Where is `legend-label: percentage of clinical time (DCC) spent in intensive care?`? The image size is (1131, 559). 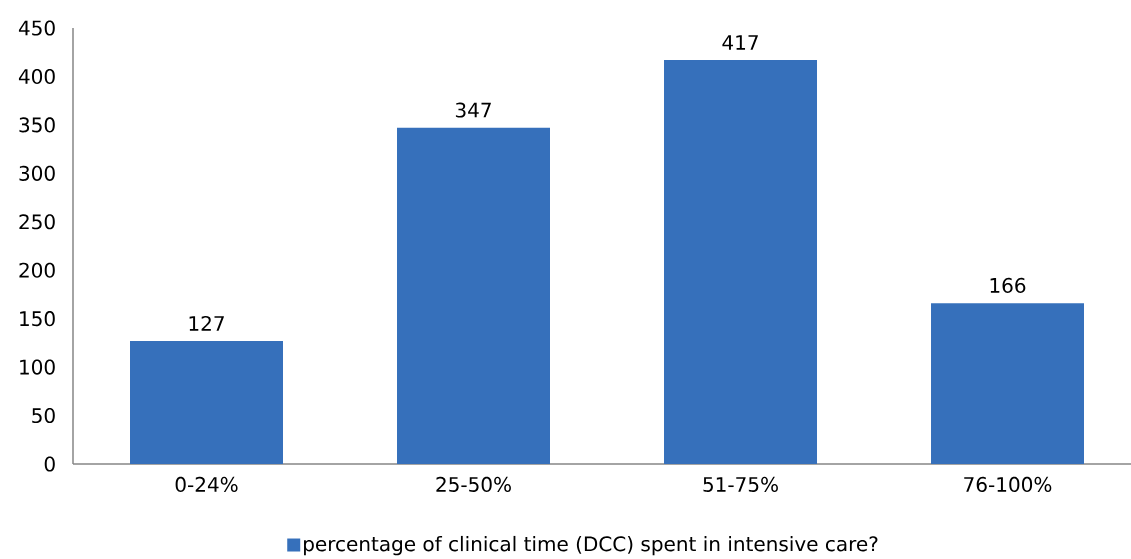 legend-label: percentage of clinical time (DCC) spent in intensive care? is located at coordinates (591, 545).